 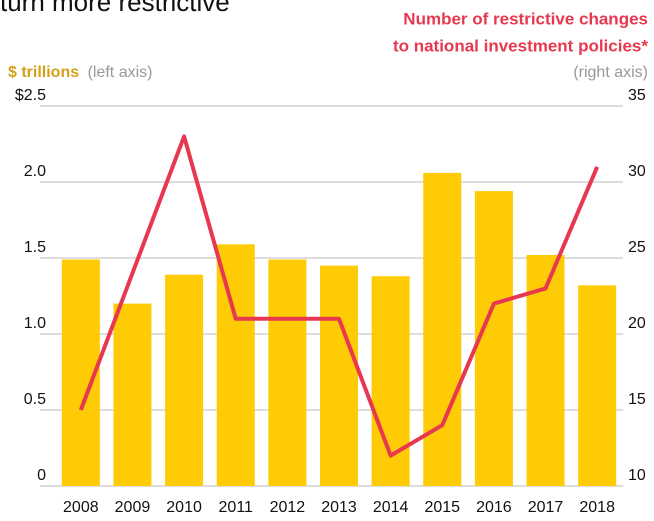 I want to click on x-tick-label: 2016, so click(x=494, y=507).